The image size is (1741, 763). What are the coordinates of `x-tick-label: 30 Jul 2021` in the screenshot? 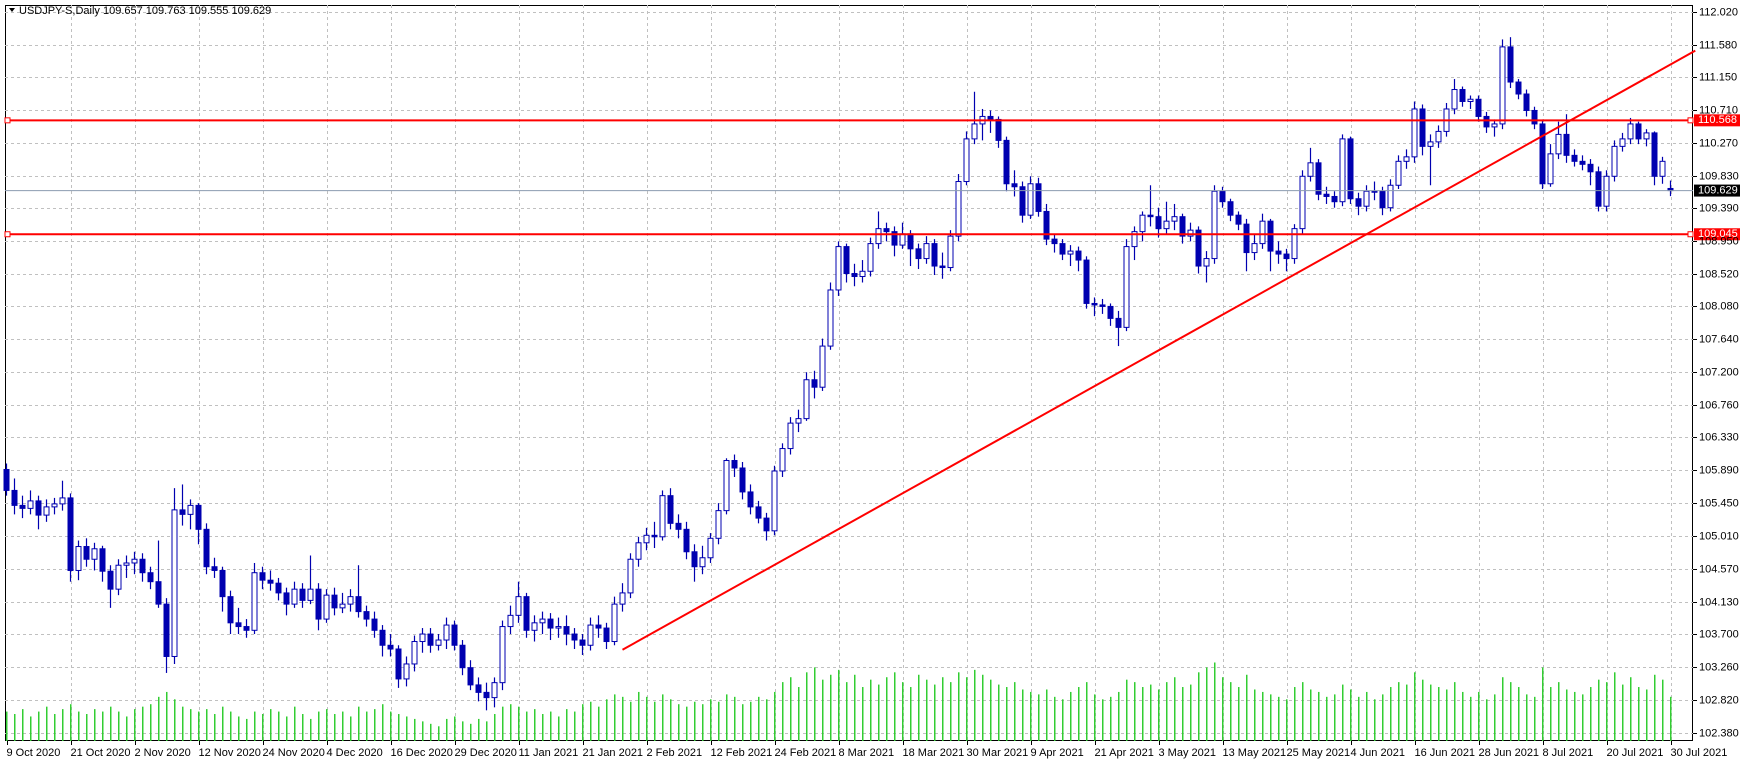 It's located at (1699, 753).